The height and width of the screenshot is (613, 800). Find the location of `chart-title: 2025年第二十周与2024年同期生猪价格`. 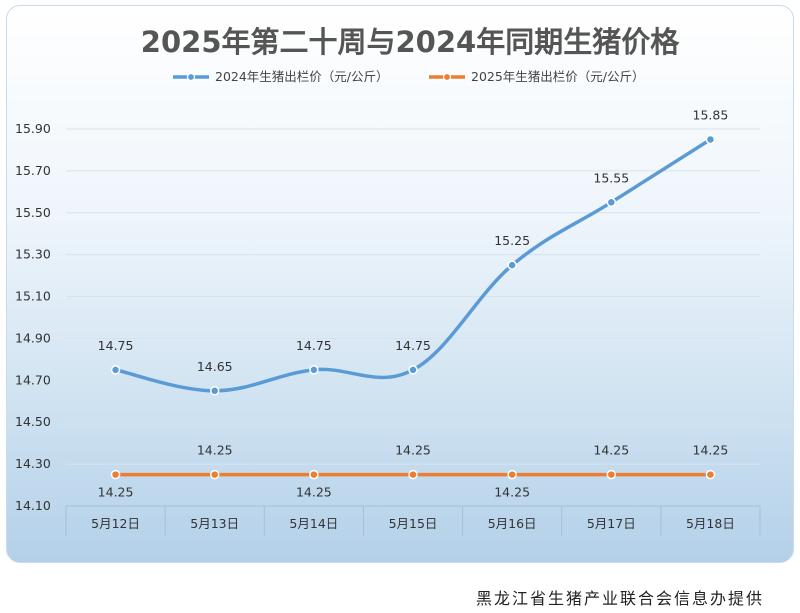

chart-title: 2025年第二十周与2024年同期生猪价格 is located at coordinates (410, 42).